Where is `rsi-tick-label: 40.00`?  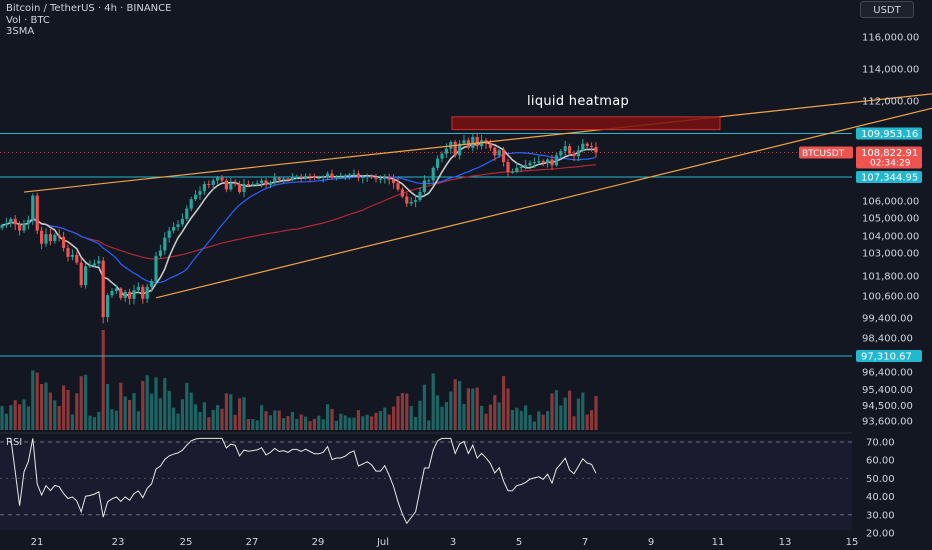
rsi-tick-label: 40.00 is located at coordinates (880, 497).